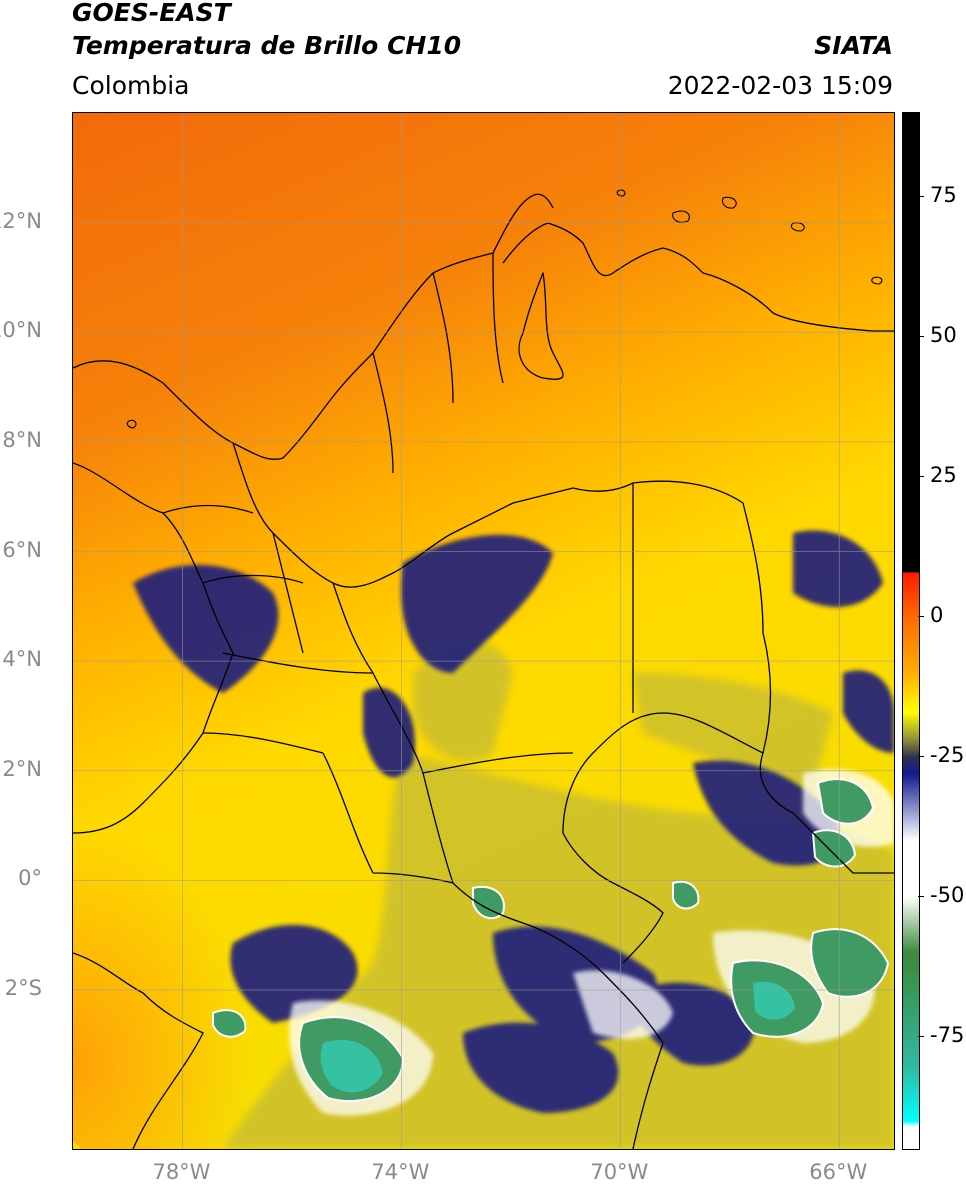 This screenshot has width=966, height=1190. I want to click on colorbar-tick-label: 50, so click(943, 335).